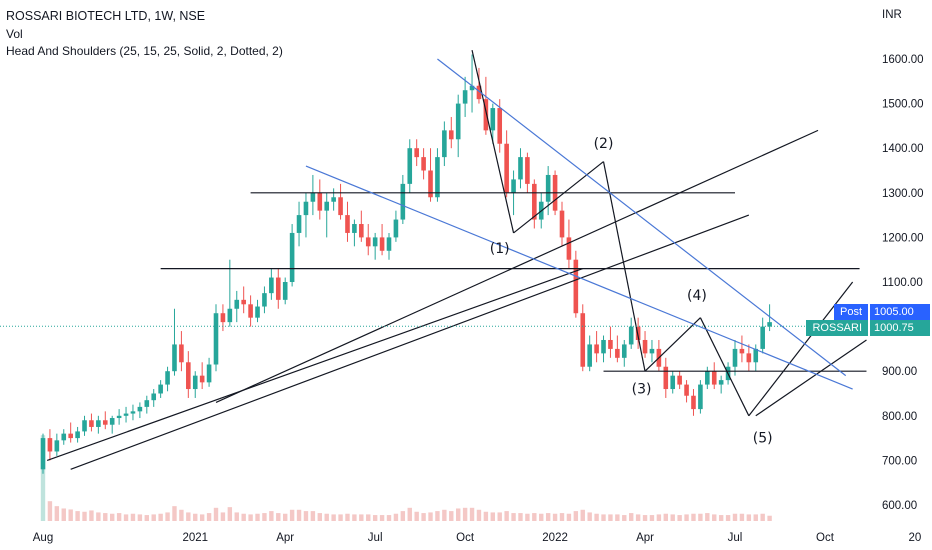  I want to click on time-tick-label: 2021, so click(195, 538).